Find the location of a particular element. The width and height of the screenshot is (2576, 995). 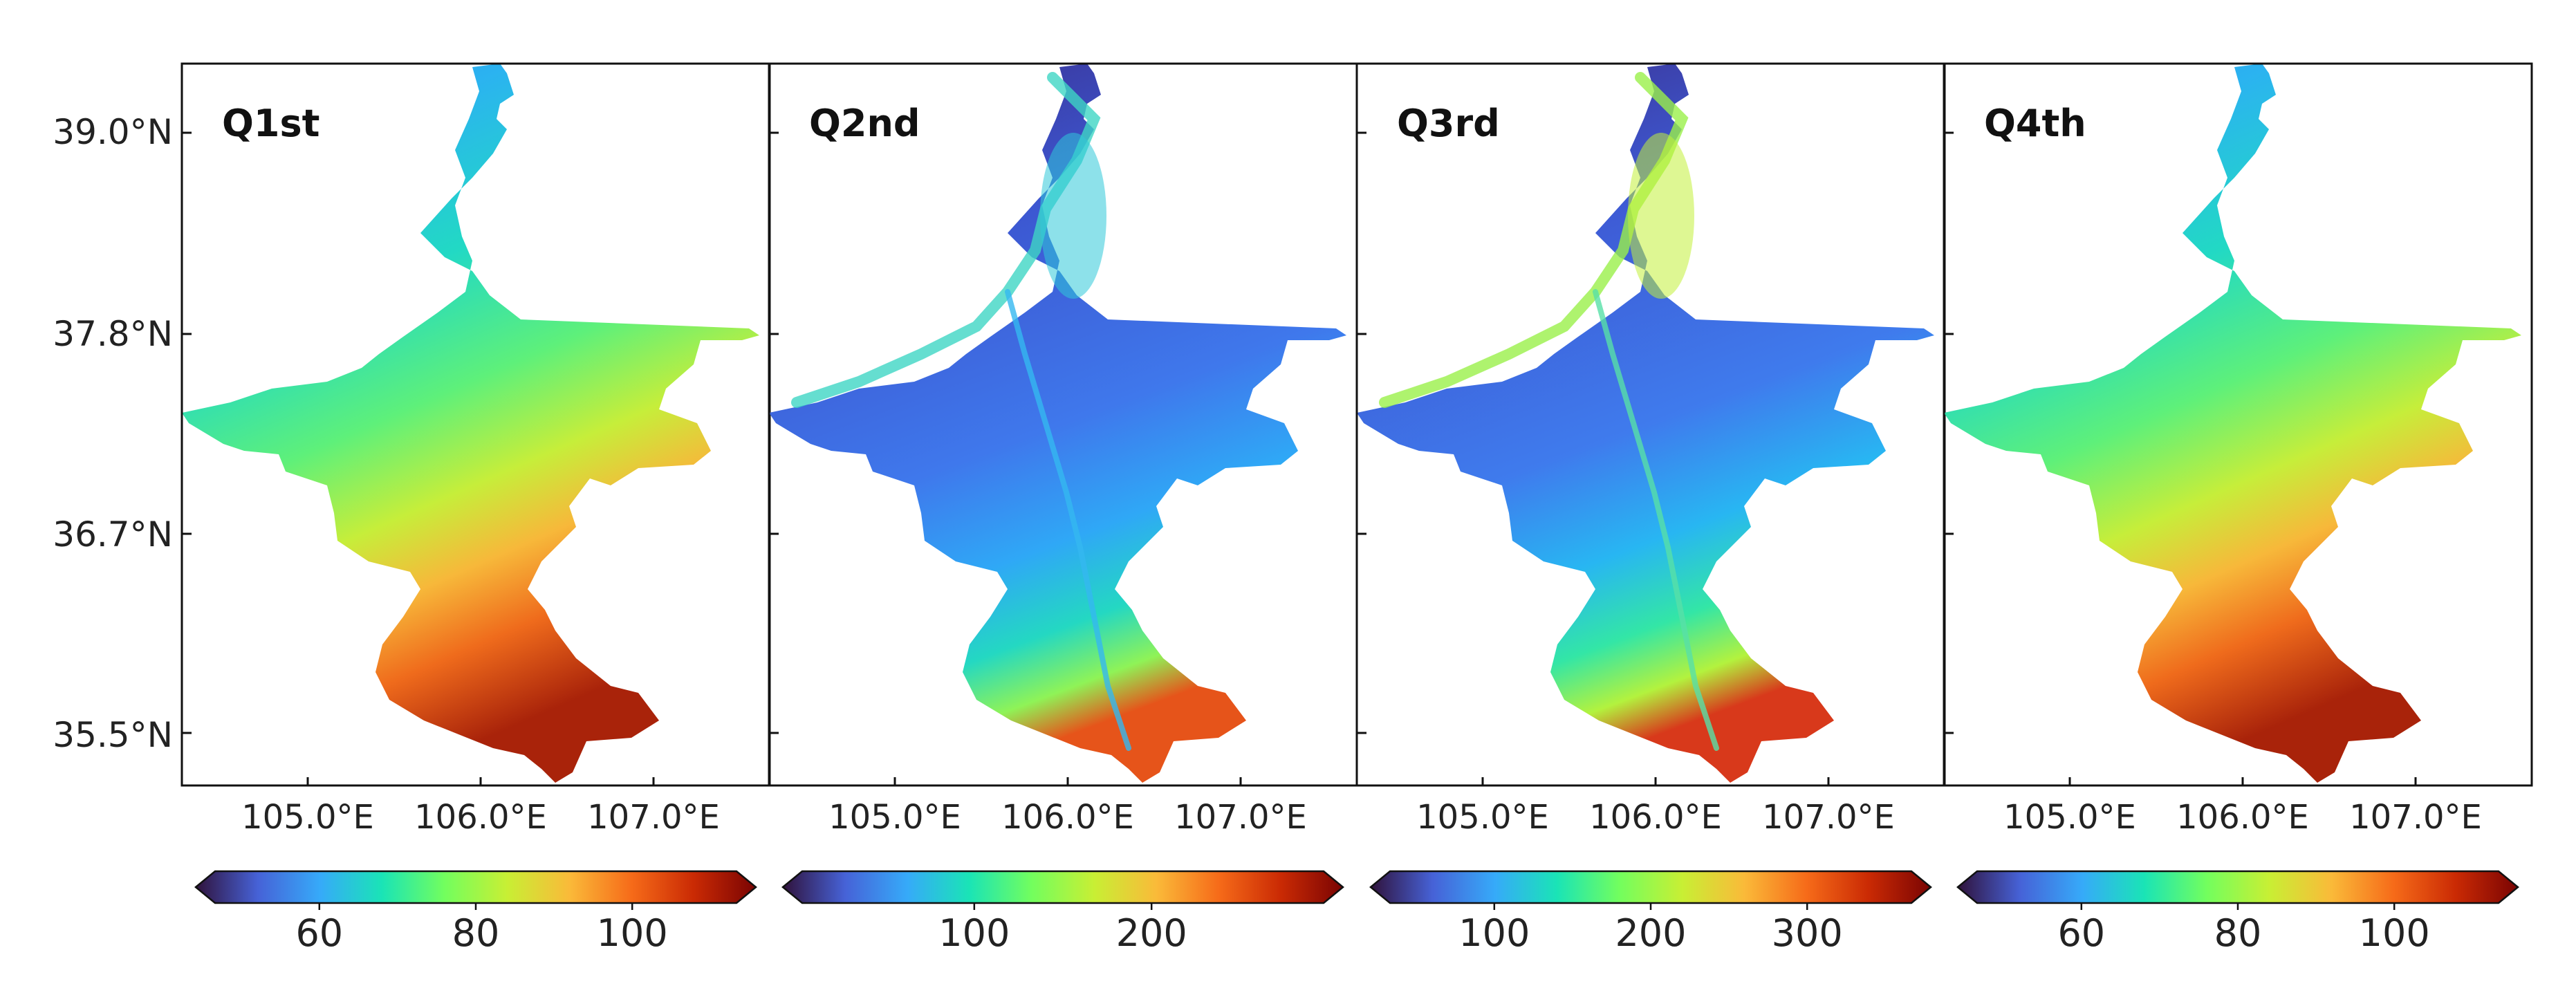

lat-label: 36.7°N is located at coordinates (113, 534).